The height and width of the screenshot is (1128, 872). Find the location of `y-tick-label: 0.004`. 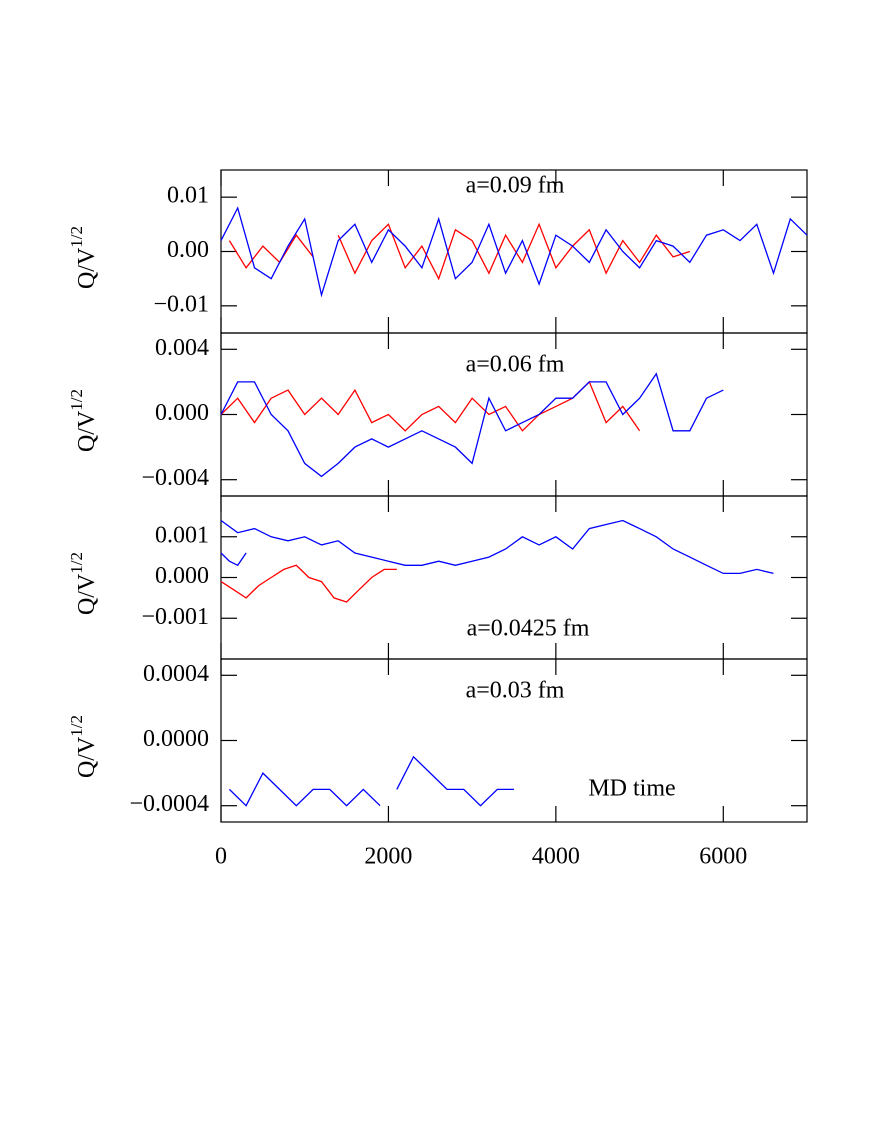

y-tick-label: 0.004 is located at coordinates (182, 348).